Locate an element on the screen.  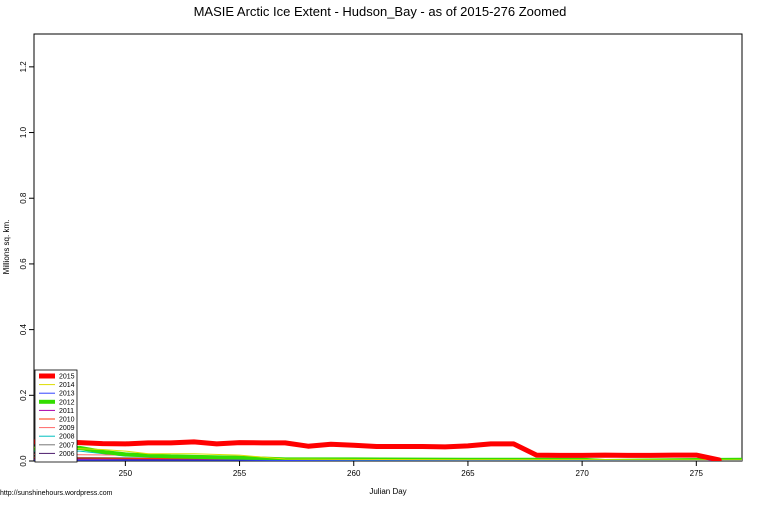
series-line-2015 is located at coordinates (378, 450).